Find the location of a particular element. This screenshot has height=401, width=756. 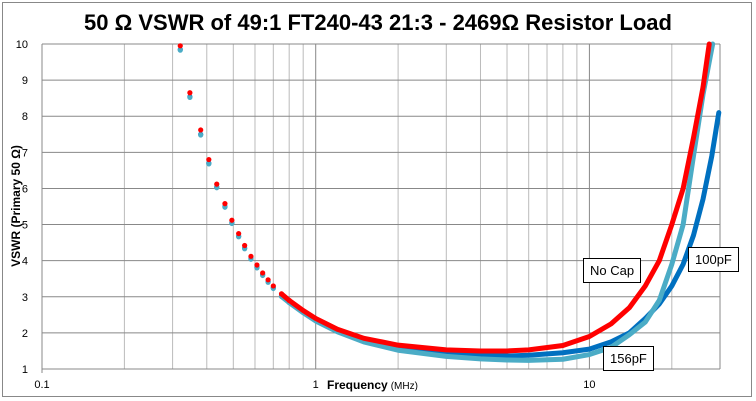

annotation-no-cap: No Cap is located at coordinates (612, 270).